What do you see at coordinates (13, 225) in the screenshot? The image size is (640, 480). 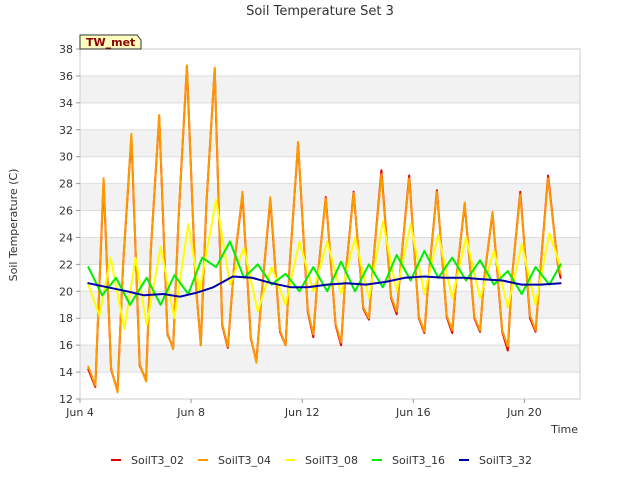 I see `y-axis-label: Soil Temperature (C)` at bounding box center [13, 225].